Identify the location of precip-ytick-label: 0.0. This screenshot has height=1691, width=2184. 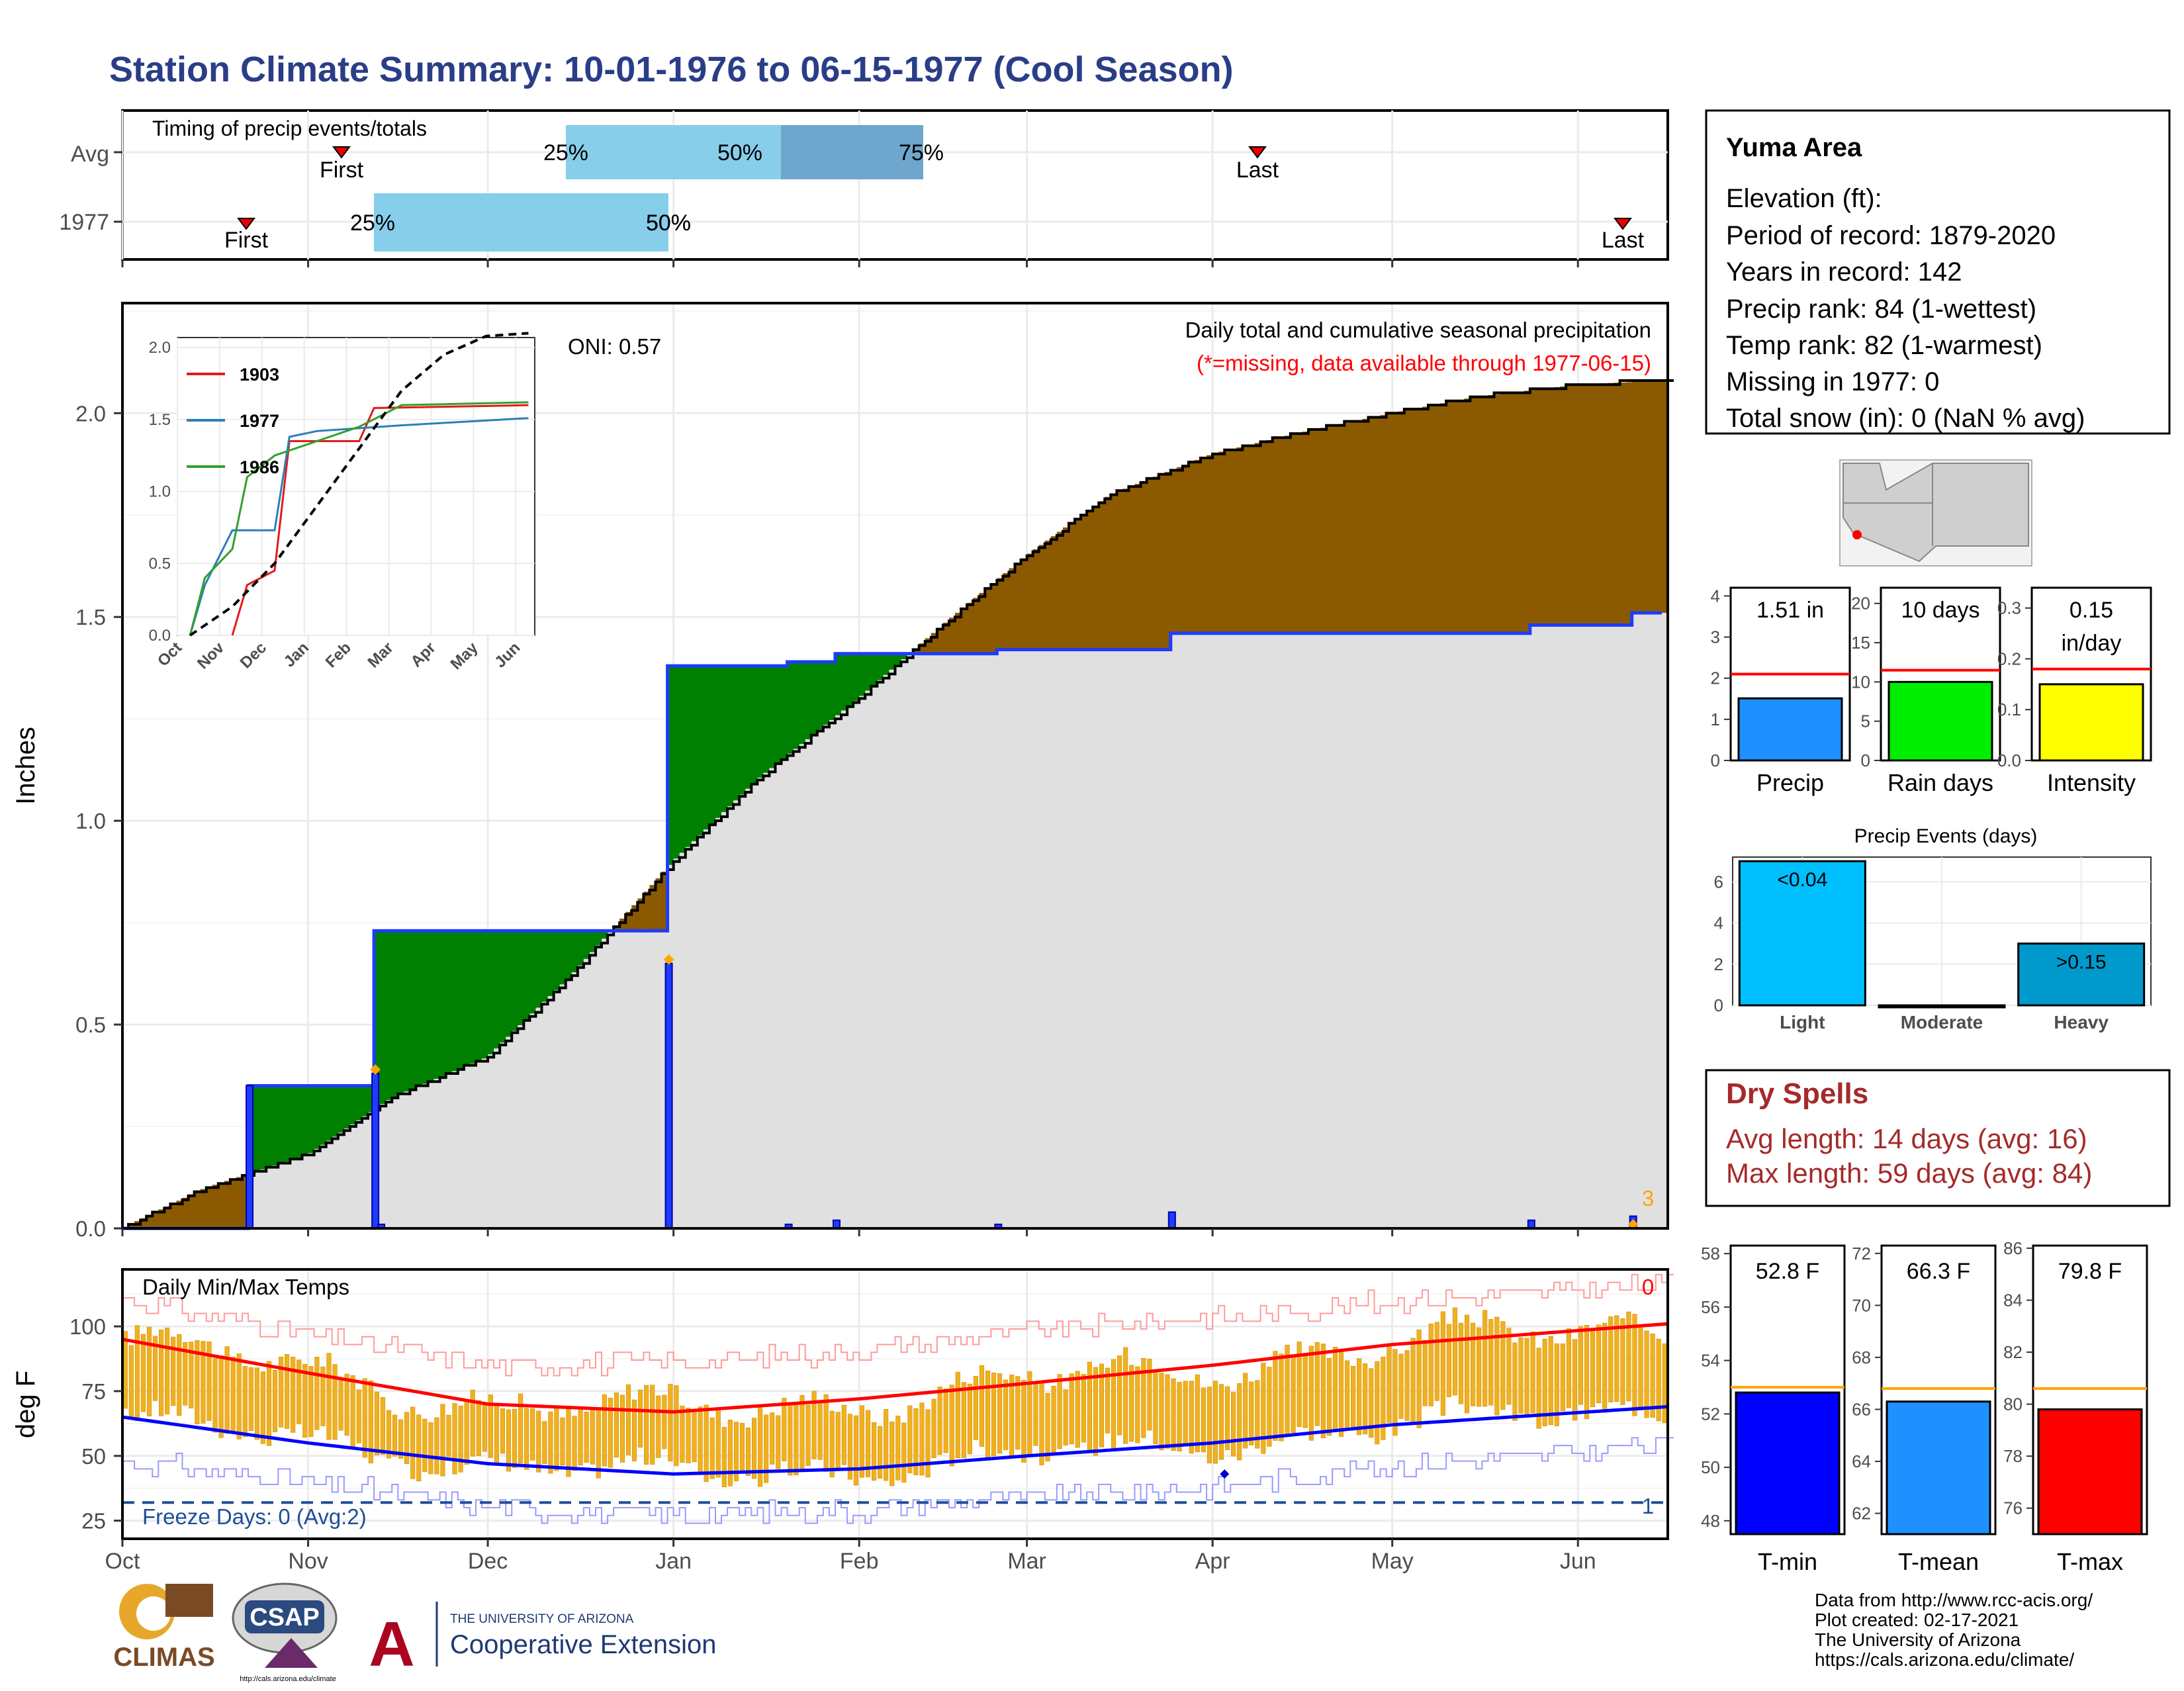
(90, 1228).